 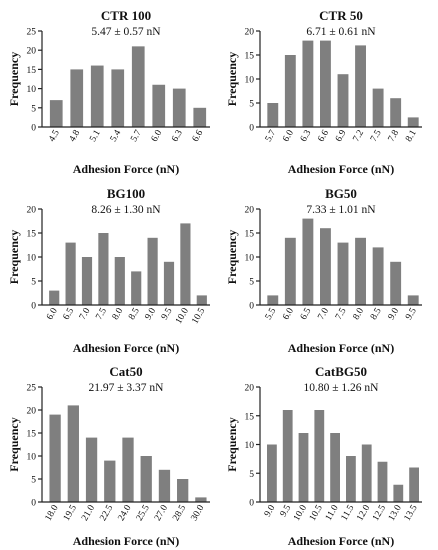 What do you see at coordinates (70, 273) in the screenshot?
I see `bar-6.5` at bounding box center [70, 273].